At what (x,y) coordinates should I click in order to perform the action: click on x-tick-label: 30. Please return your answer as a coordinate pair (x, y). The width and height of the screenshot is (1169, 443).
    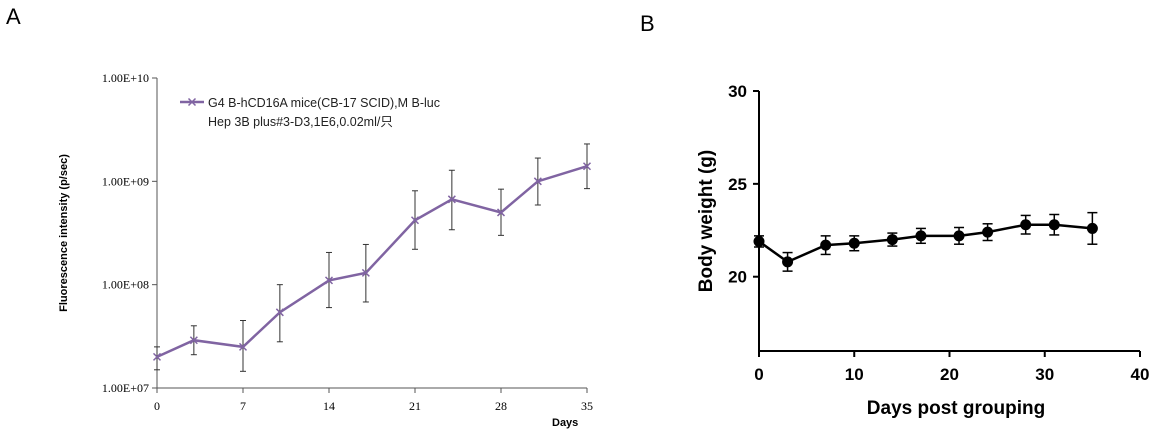
    Looking at the image, I should click on (1044, 374).